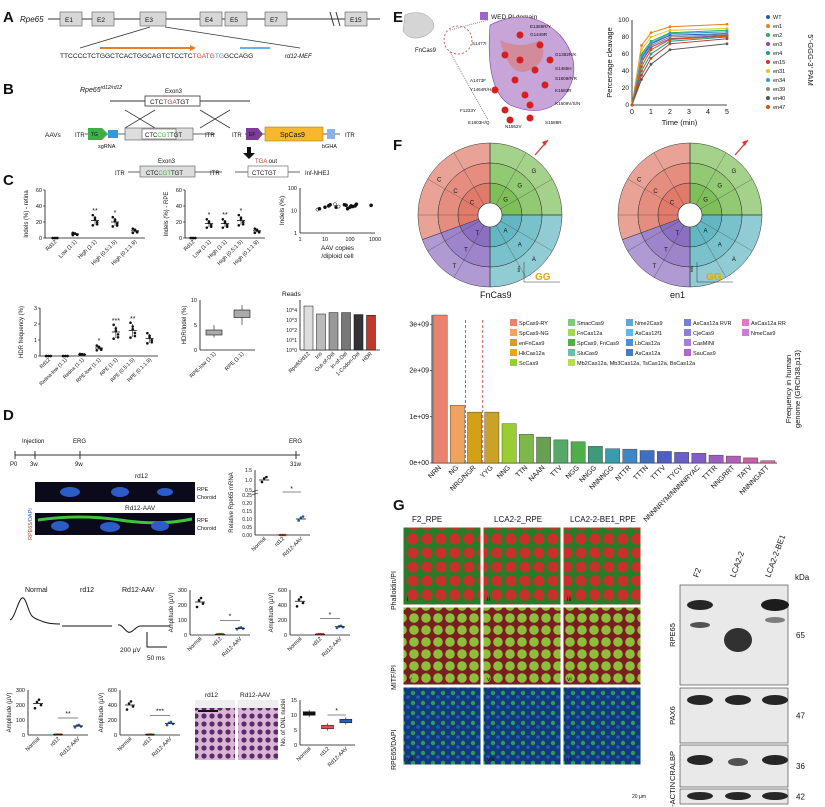  What do you see at coordinates (79, 465) in the screenshot?
I see `tick-9w: 9w` at bounding box center [79, 465].